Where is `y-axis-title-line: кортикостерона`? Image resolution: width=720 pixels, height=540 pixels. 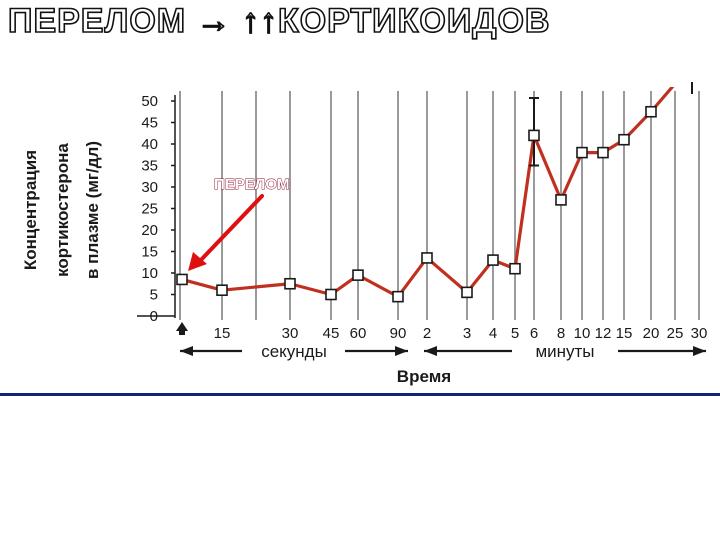
y-axis-title-line: кортикостерона is located at coordinates (62, 210).